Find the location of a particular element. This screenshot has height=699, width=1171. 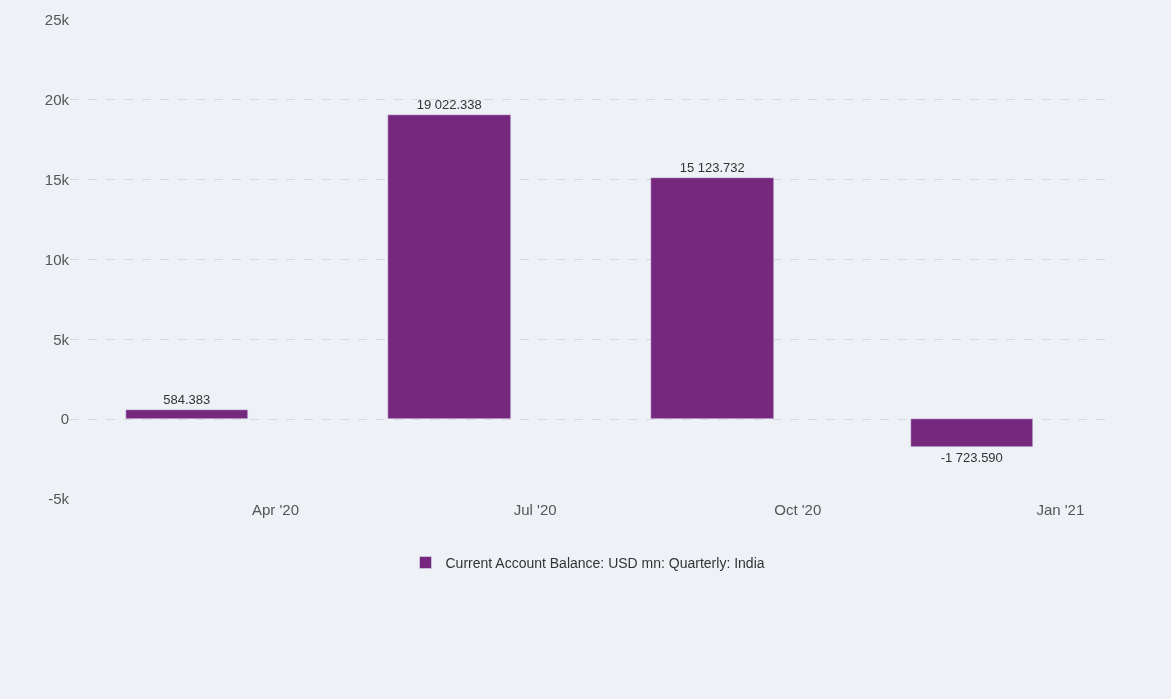

y-tick-label: 15k is located at coordinates (57, 179).